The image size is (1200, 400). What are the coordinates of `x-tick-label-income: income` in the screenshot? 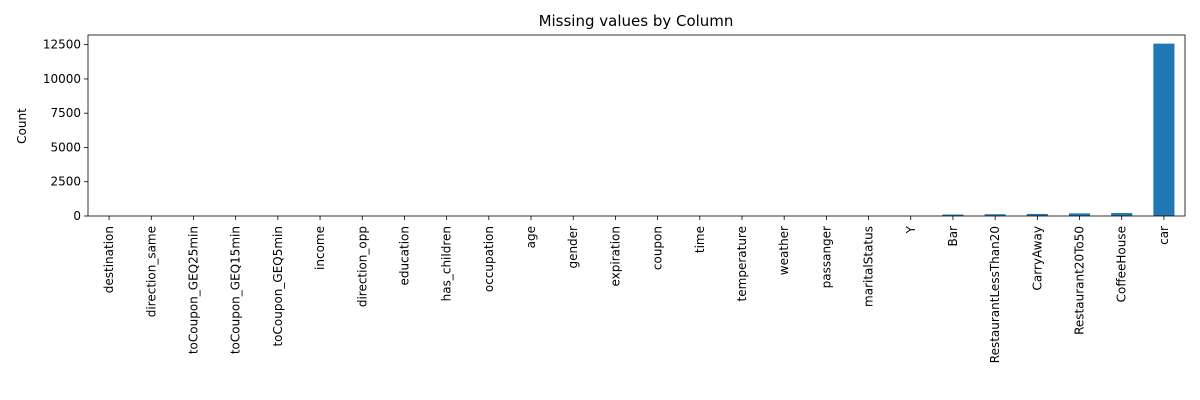 It's located at (320, 248).